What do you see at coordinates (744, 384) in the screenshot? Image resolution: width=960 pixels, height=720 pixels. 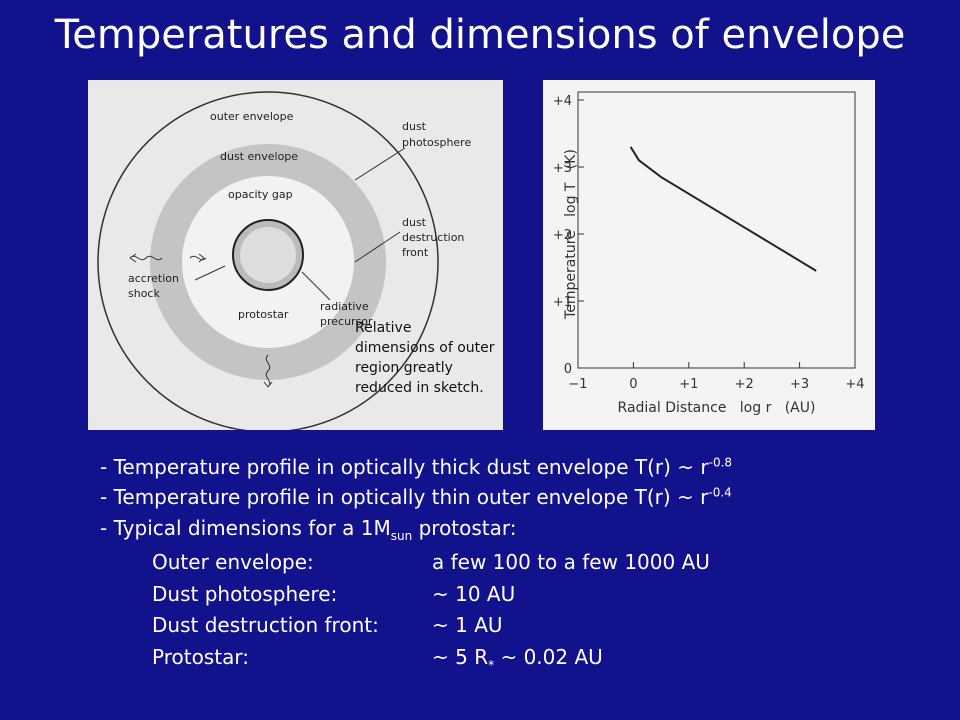 I see `x-tick-label: +2` at bounding box center [744, 384].